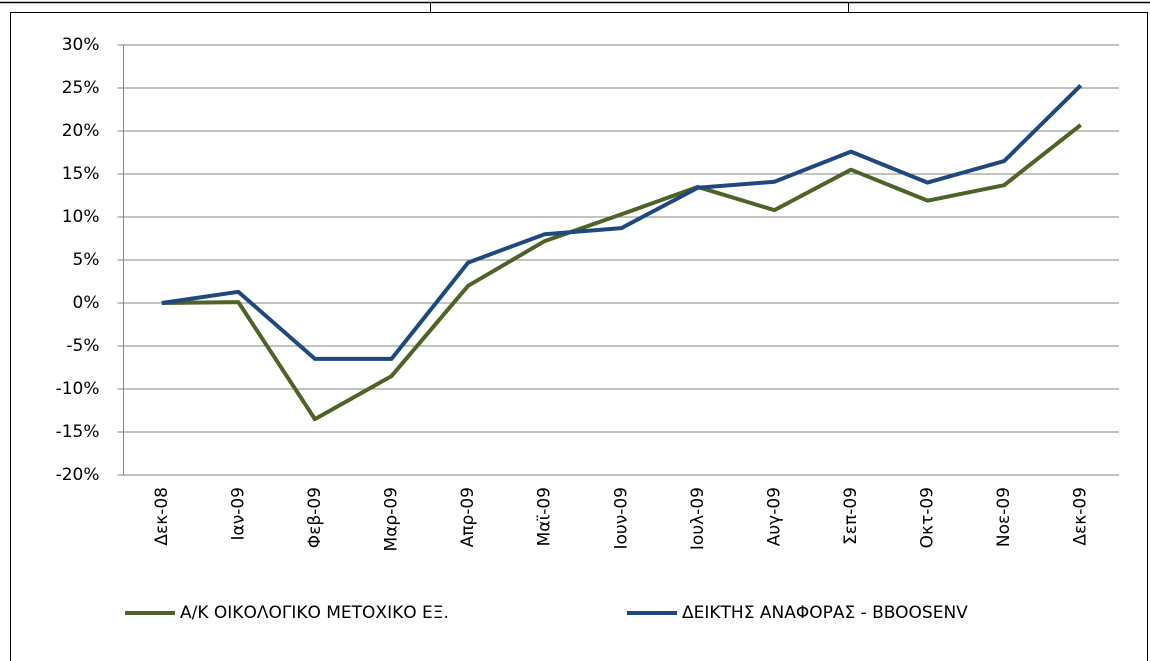 Image resolution: width=1150 pixels, height=661 pixels. Describe the element at coordinates (928, 517) in the screenshot. I see `x-tick-label: Οκτ-09` at that location.